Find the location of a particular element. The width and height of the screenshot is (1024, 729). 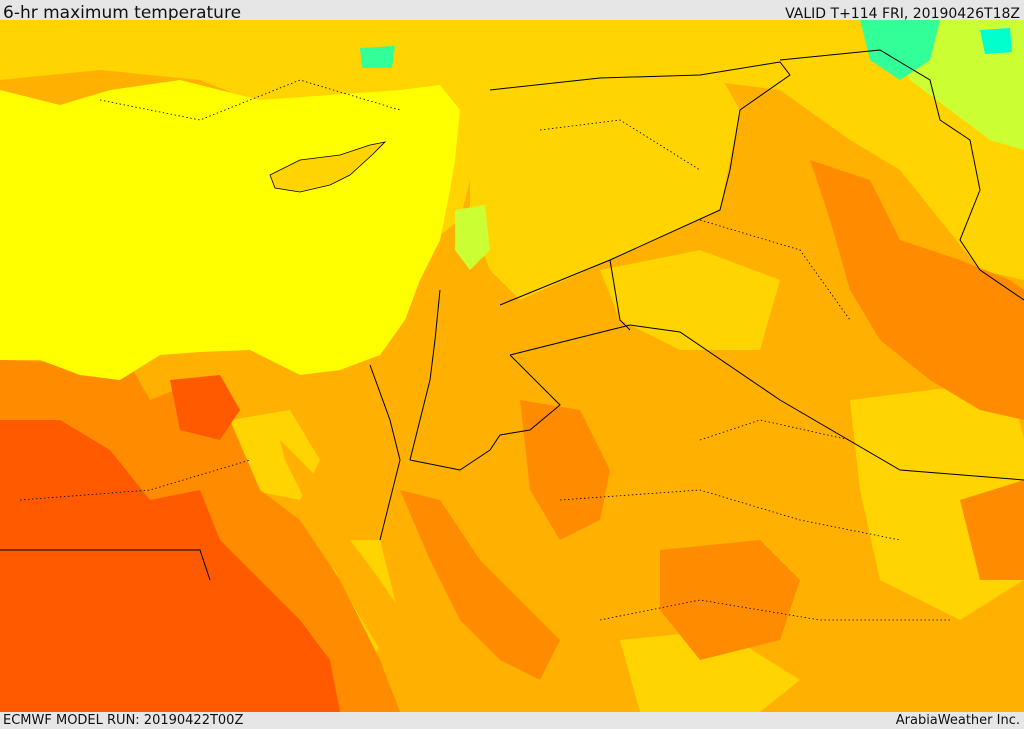

credit-label: ArabiaWeather Inc. is located at coordinates (957, 720).